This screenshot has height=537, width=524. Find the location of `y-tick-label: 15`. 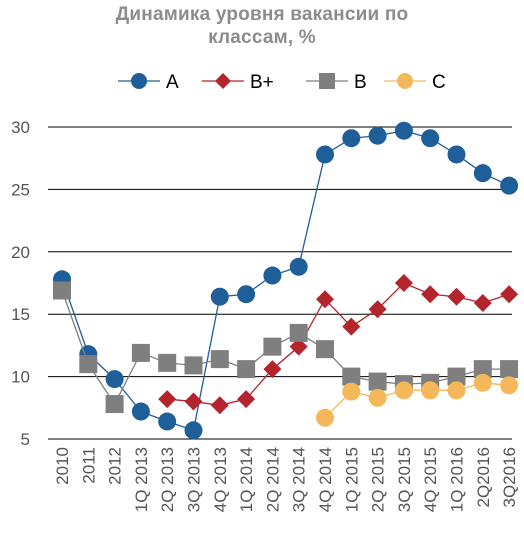

y-tick-label: 15 is located at coordinates (20, 314).